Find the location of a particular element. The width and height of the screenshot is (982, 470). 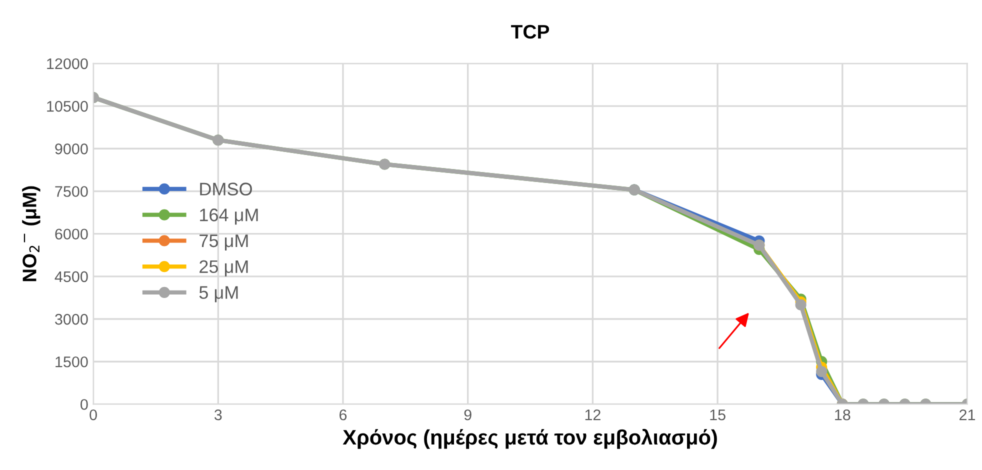

y-tick-label: 6000 is located at coordinates (71, 234).